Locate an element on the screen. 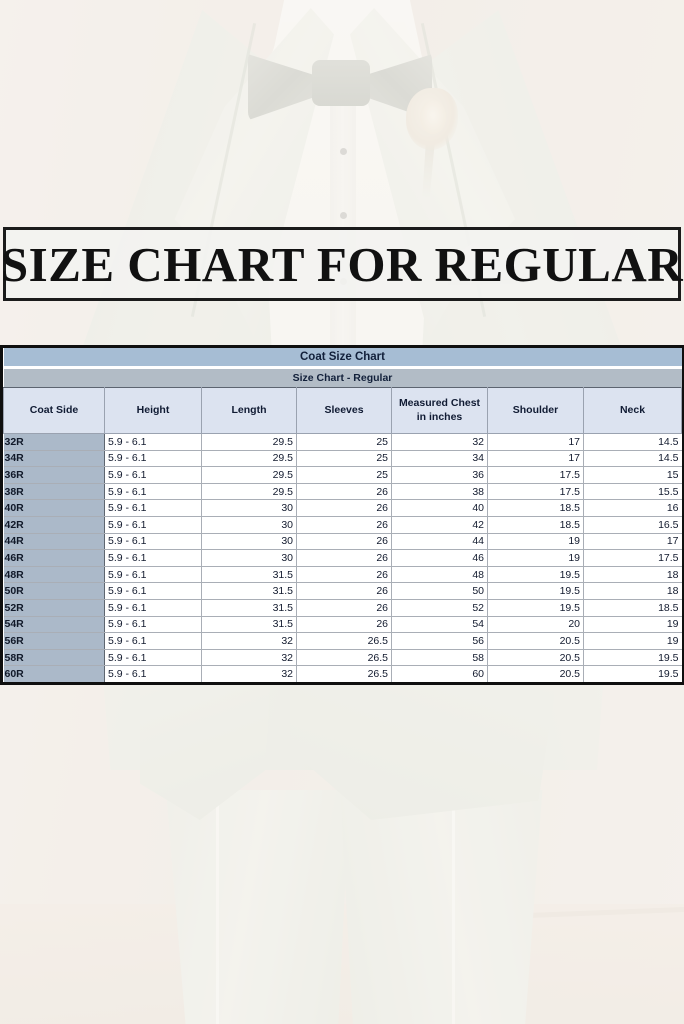 Image resolution: width=684 pixels, height=1024 pixels. table-row: 58R 5.9 - 6.1 32 26.5 58 20.5 19.5 is located at coordinates (342, 658).